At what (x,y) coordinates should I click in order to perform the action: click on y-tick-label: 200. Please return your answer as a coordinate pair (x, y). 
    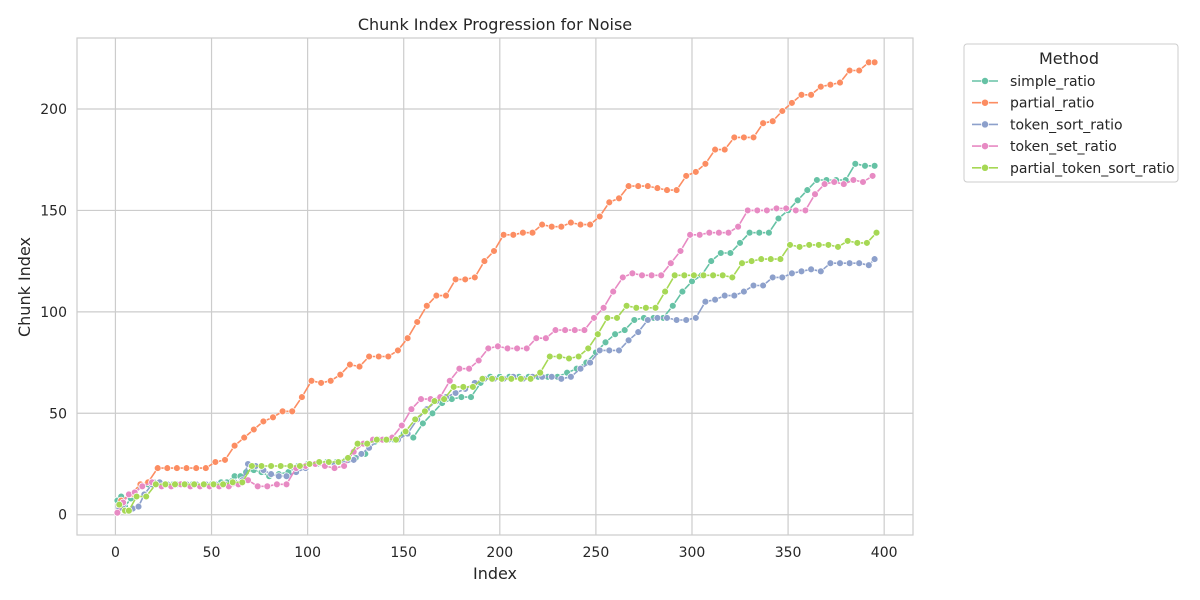
    Looking at the image, I should click on (53, 110).